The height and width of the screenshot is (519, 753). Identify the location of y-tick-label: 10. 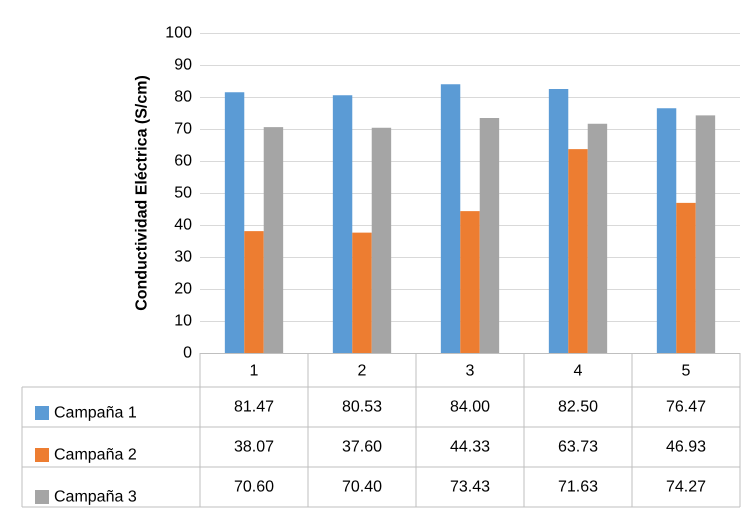
(183, 321).